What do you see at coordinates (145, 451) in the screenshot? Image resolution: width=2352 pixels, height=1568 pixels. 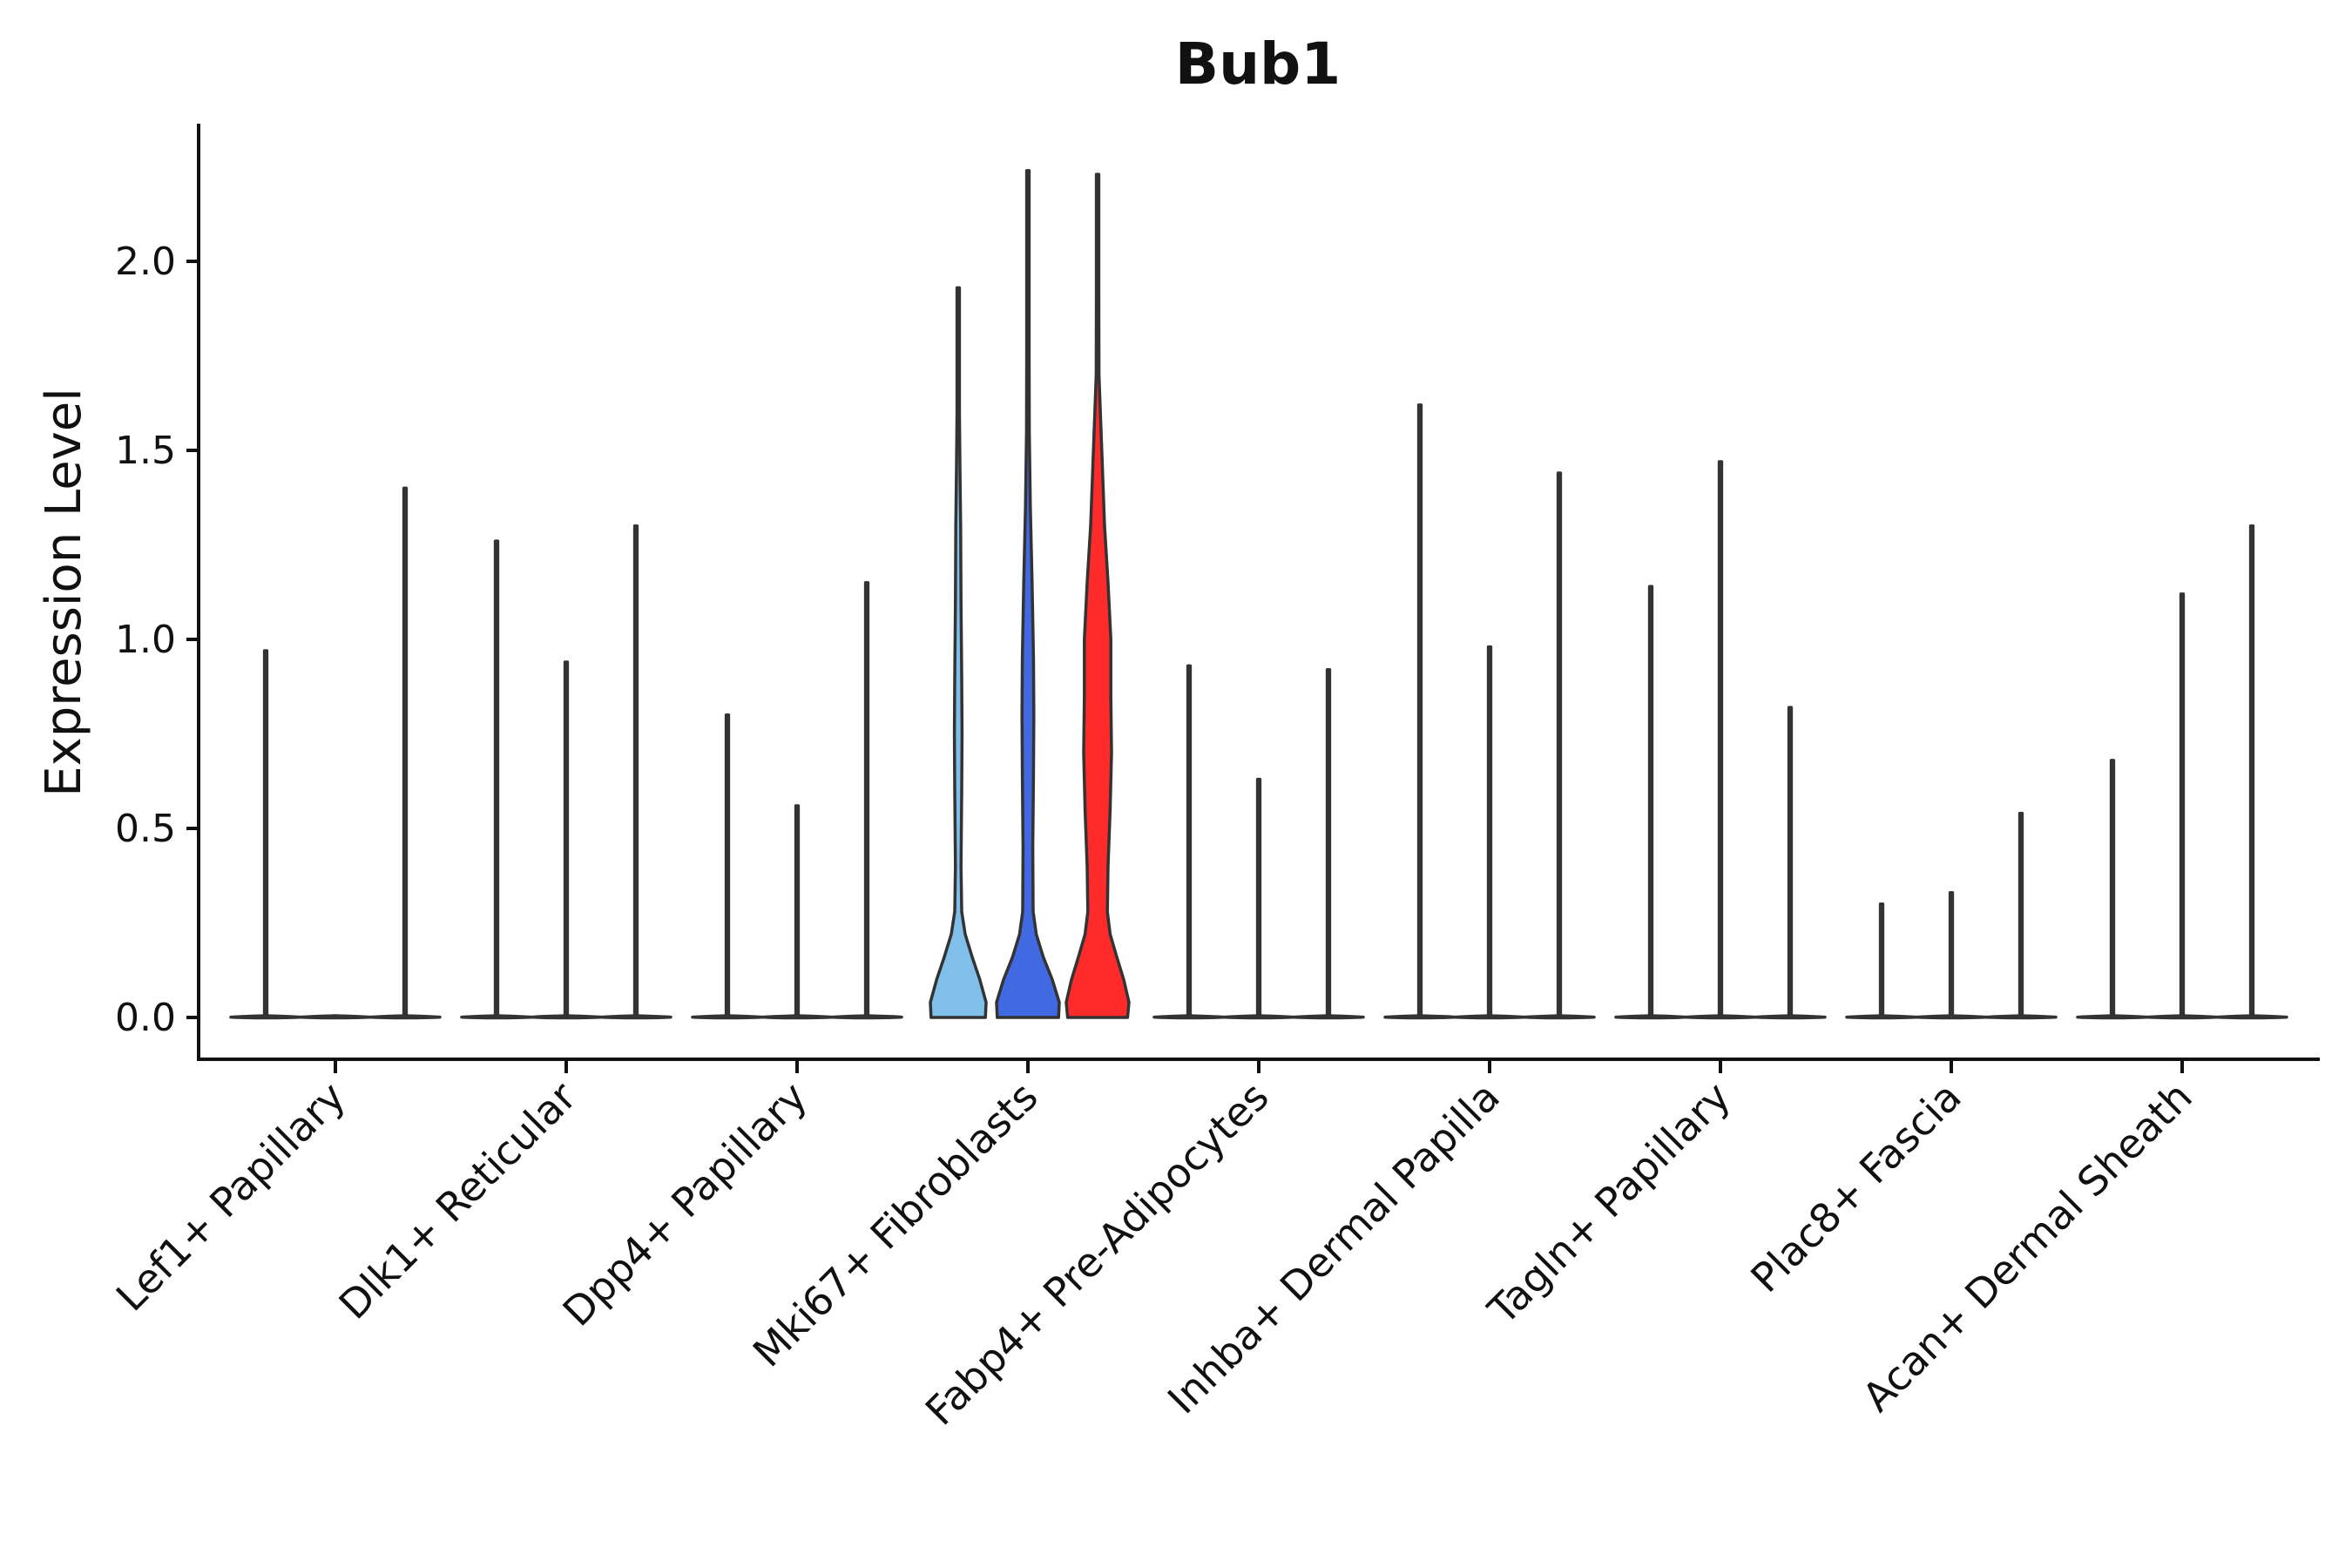 I see `y-tick-label: 1.5` at bounding box center [145, 451].